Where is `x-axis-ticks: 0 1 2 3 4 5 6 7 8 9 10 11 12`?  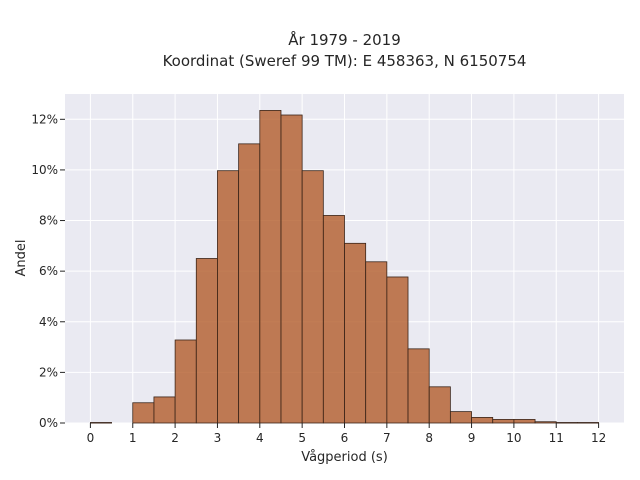
x-axis-ticks: 0 1 2 3 4 5 6 7 8 9 10 11 12 is located at coordinates (346, 434).